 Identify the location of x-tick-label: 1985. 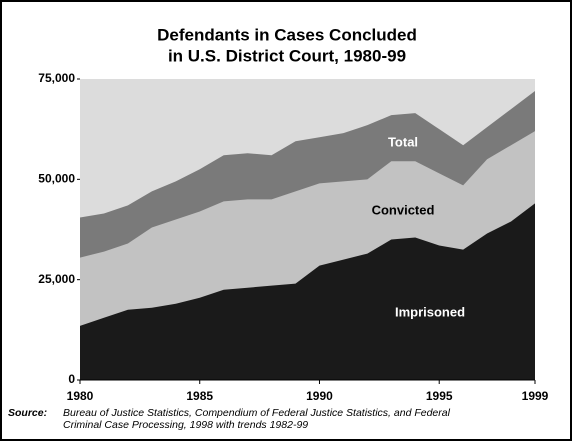
(199, 396).